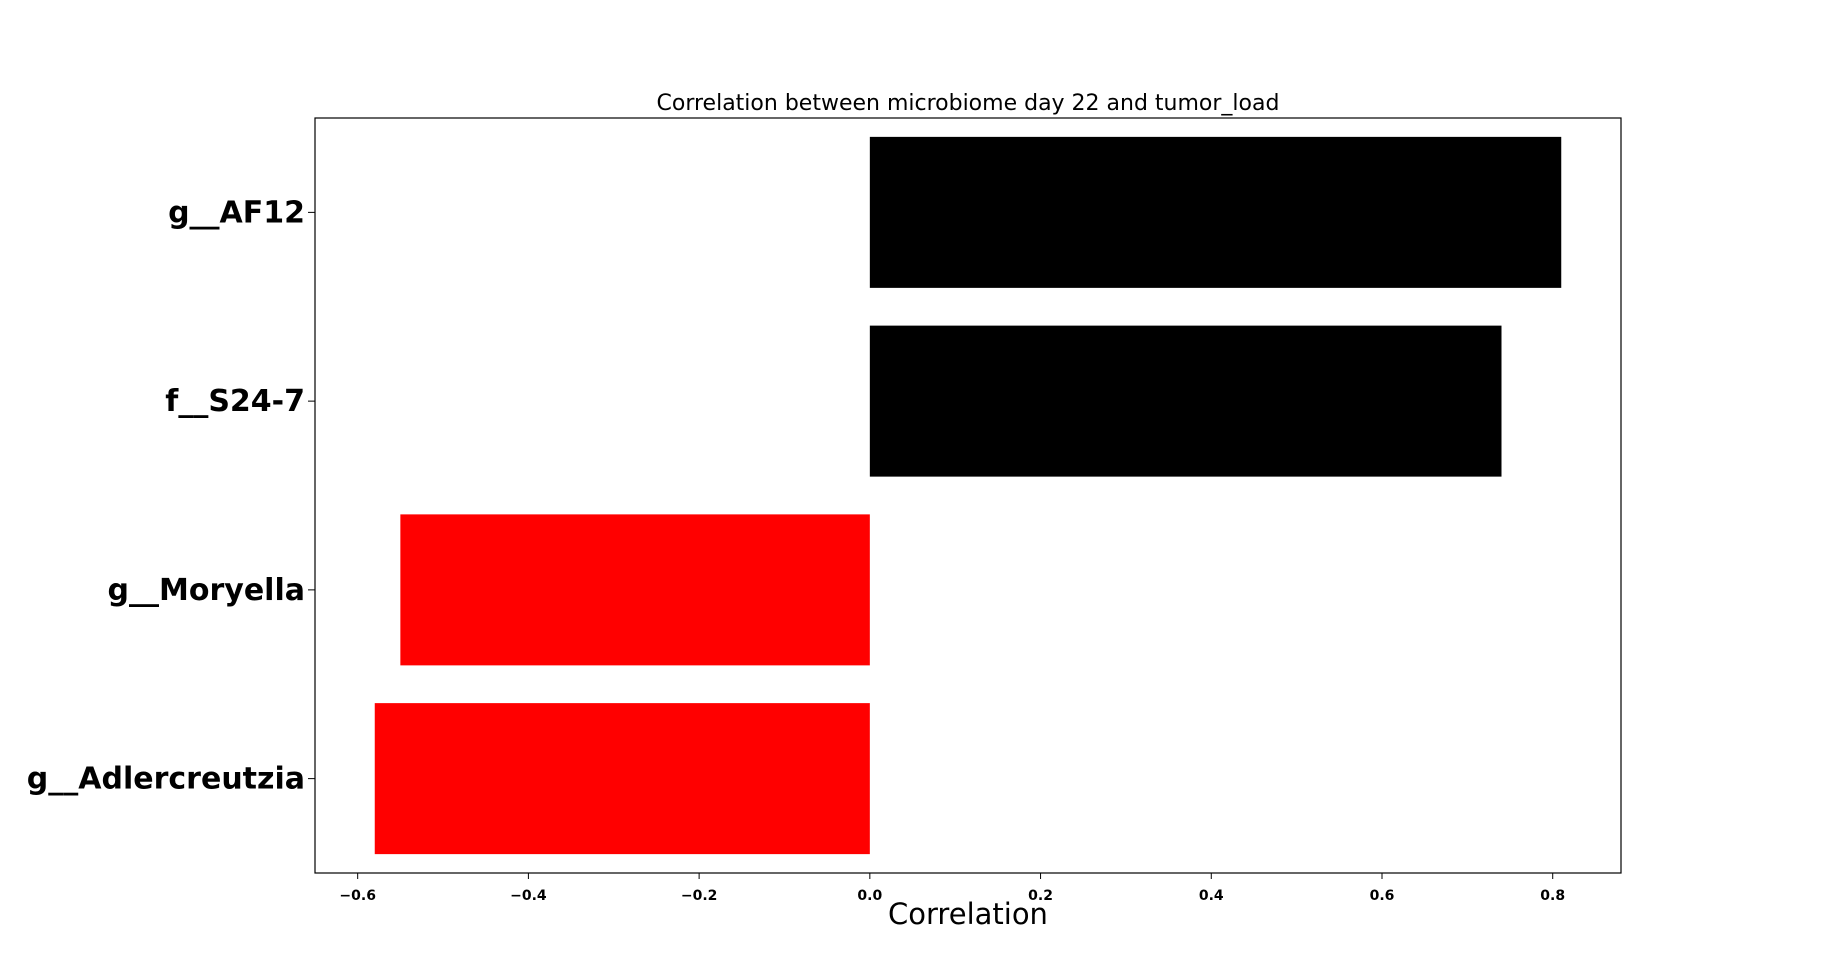 Image resolution: width=1848 pixels, height=978 pixels. I want to click on x-tick-label: 0.0, so click(869, 896).